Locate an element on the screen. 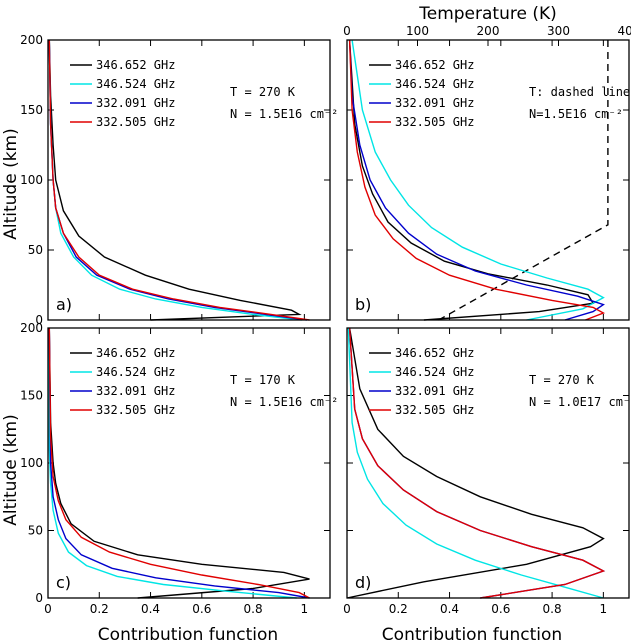 The width and height of the screenshot is (631, 643). annotation: T: dashed line is located at coordinates (579, 92).